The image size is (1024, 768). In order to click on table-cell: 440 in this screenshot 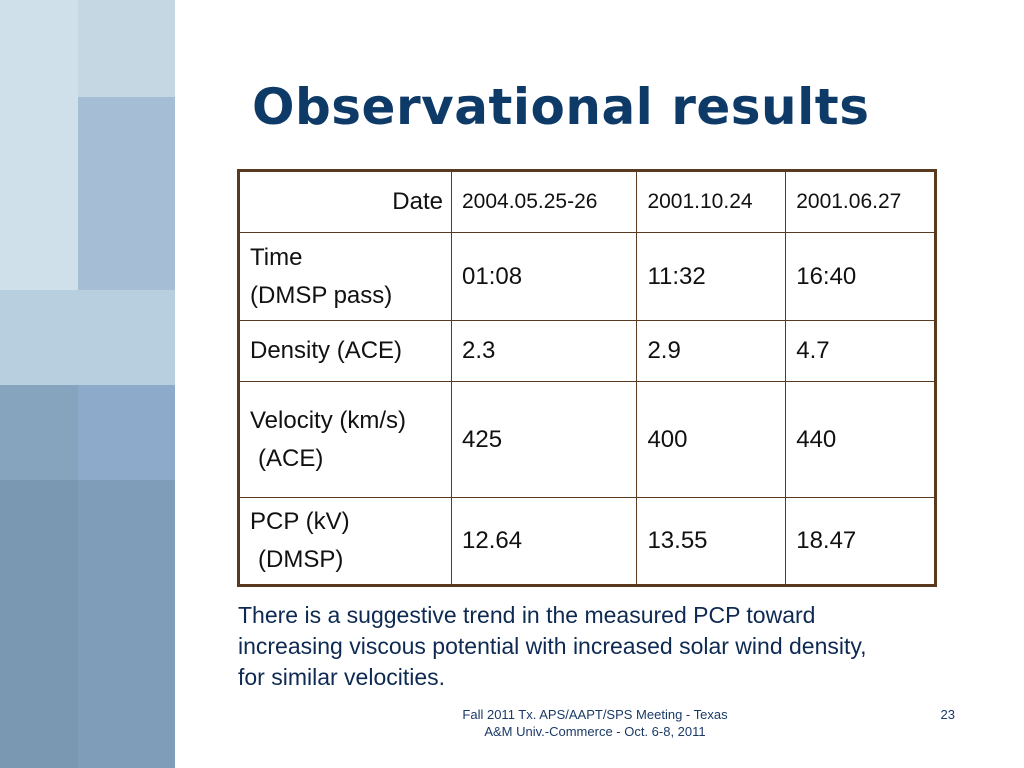, I will do `click(860, 439)`.